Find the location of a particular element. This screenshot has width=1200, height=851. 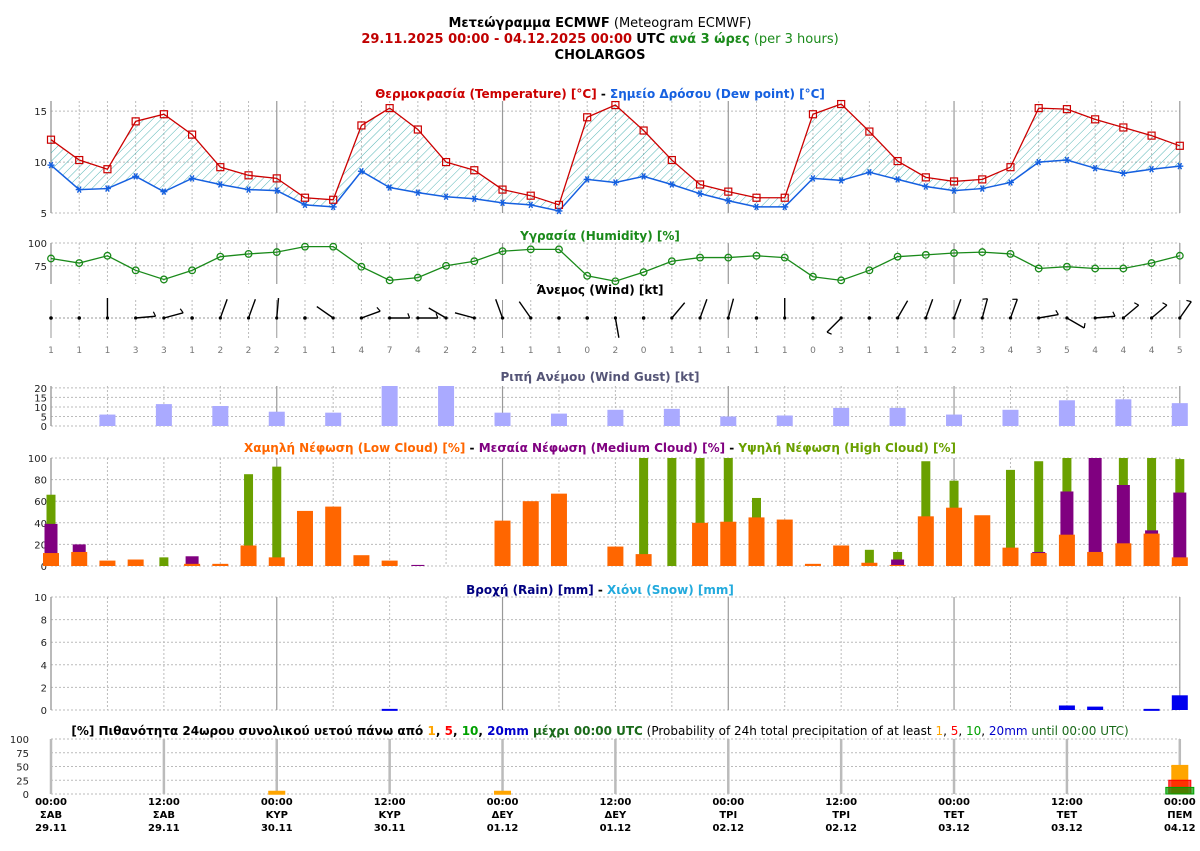

x-tick-time: 12:00 is located at coordinates (164, 802).